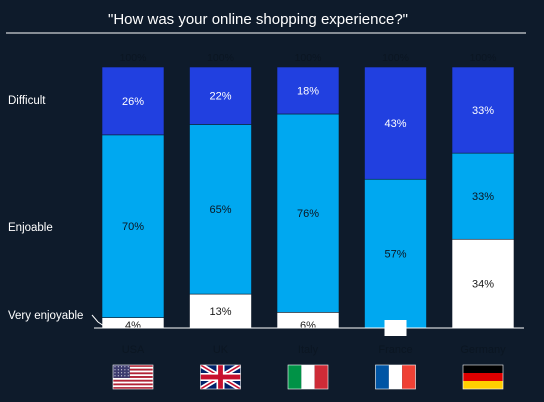  I want to click on france-flag-icon, so click(395, 377).